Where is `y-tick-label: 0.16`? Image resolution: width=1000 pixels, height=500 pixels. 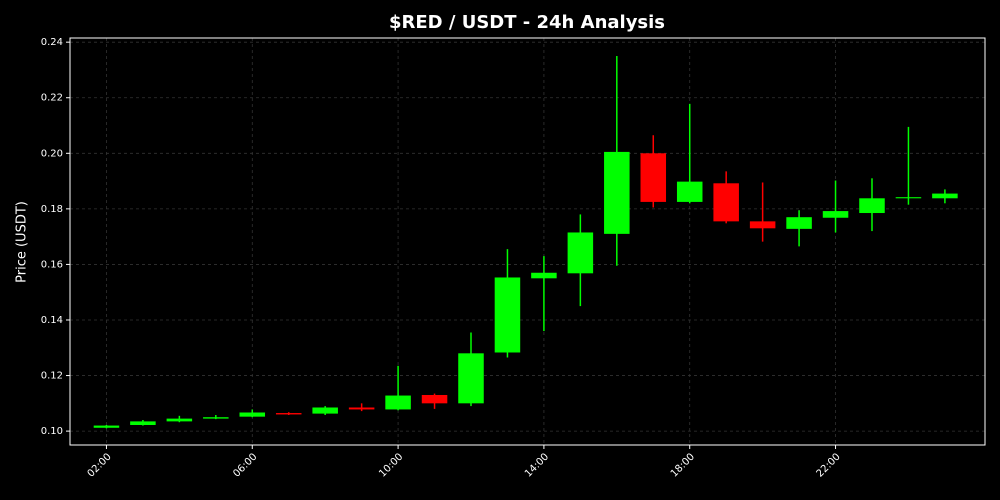 y-tick-label: 0.16 is located at coordinates (52, 264).